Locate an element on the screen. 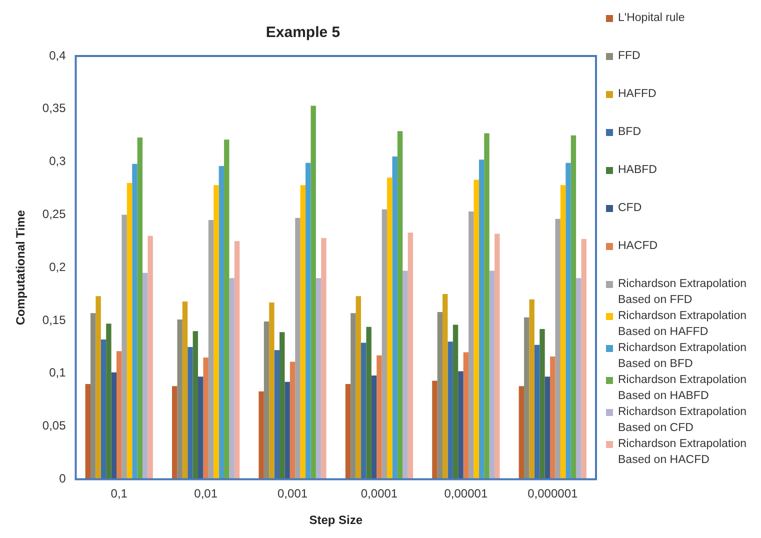  x-tick-label: 0,1 is located at coordinates (119, 493).